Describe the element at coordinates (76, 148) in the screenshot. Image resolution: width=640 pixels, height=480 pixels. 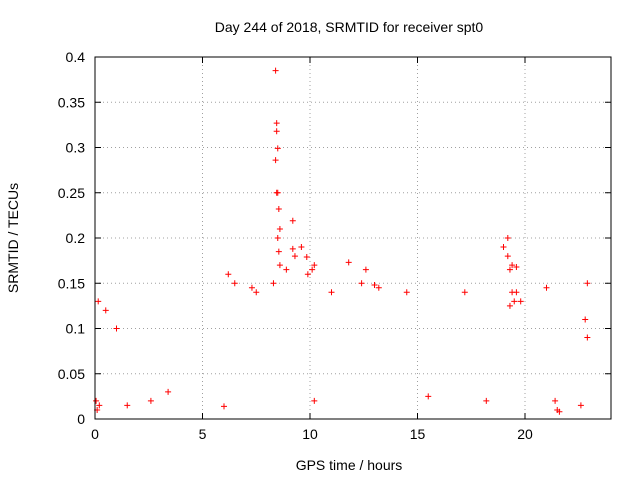
I see `y-tick-label: 0.3` at that location.